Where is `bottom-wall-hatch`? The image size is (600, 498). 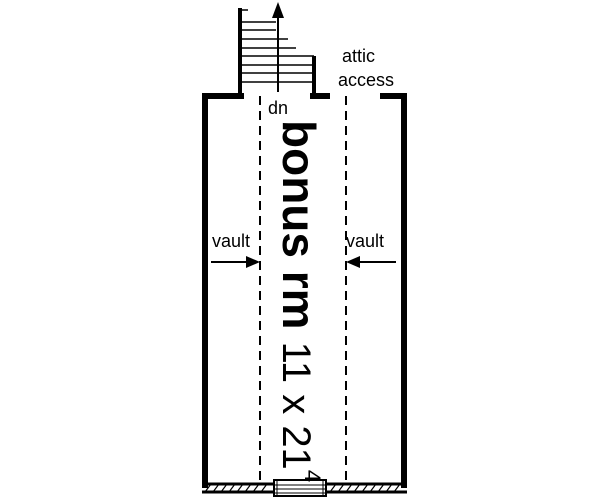
bottom-wall-hatch is located at coordinates (302, 488).